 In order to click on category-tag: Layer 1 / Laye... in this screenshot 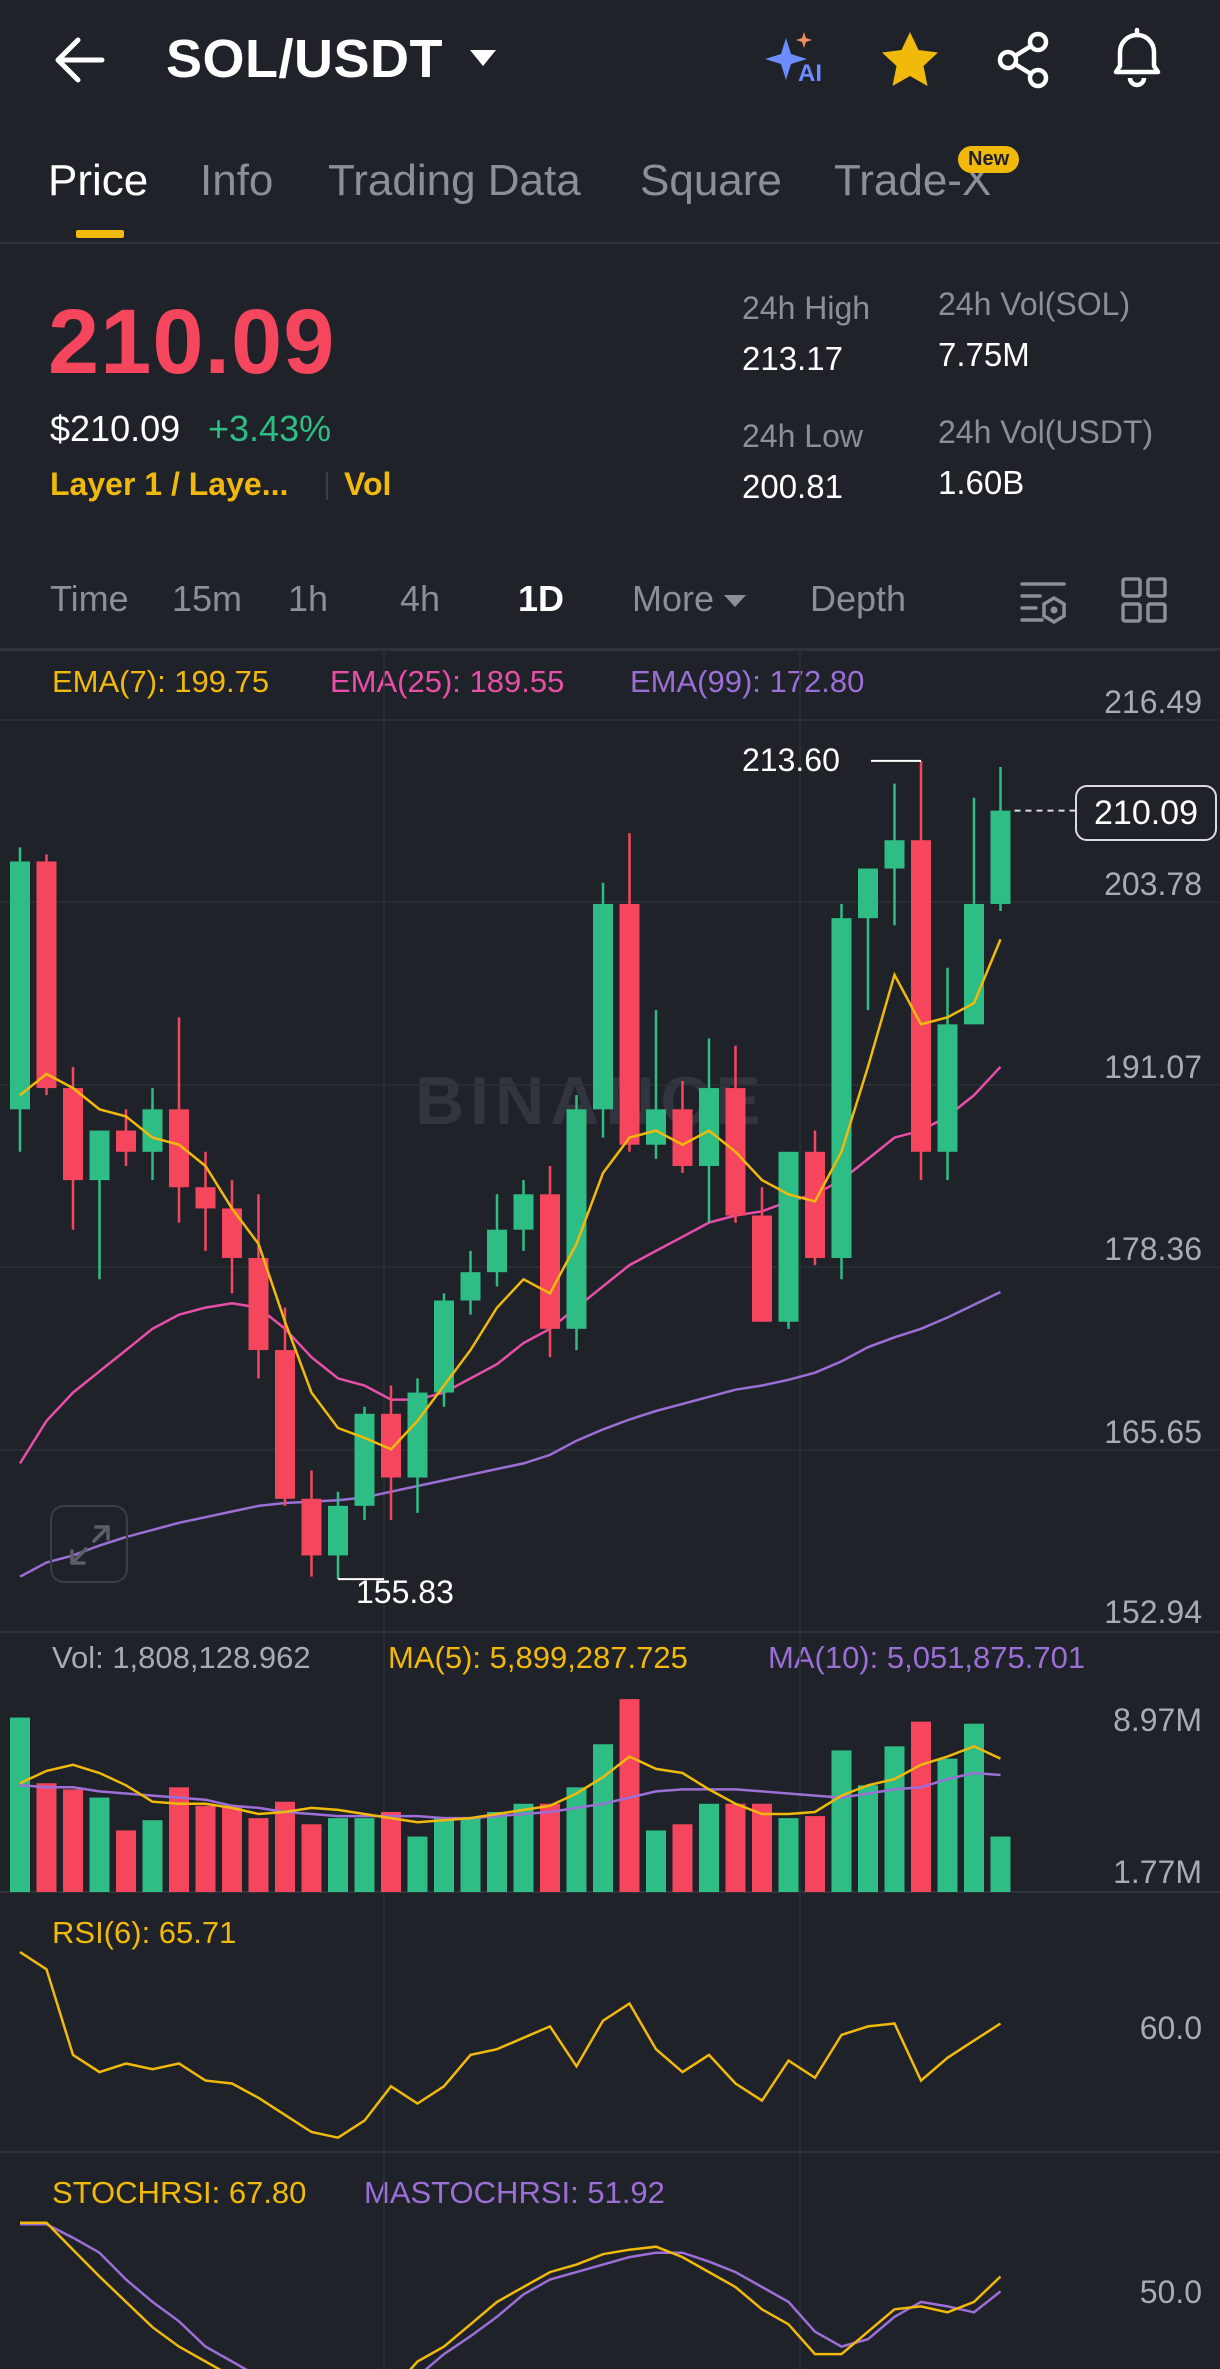, I will do `click(169, 484)`.